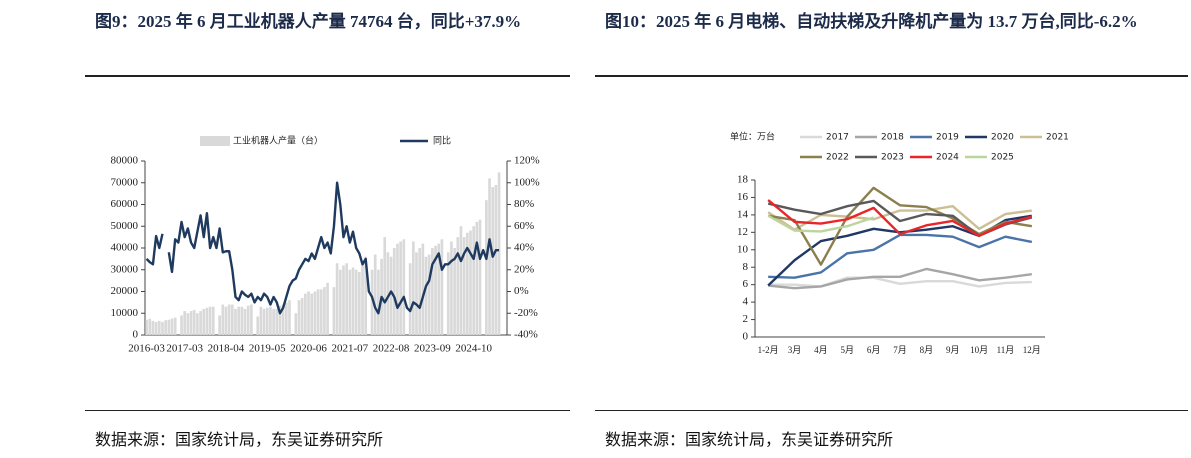 This screenshot has height=458, width=1191. What do you see at coordinates (927, 350) in the screenshot?
I see `x-tick-label: 8月` at bounding box center [927, 350].